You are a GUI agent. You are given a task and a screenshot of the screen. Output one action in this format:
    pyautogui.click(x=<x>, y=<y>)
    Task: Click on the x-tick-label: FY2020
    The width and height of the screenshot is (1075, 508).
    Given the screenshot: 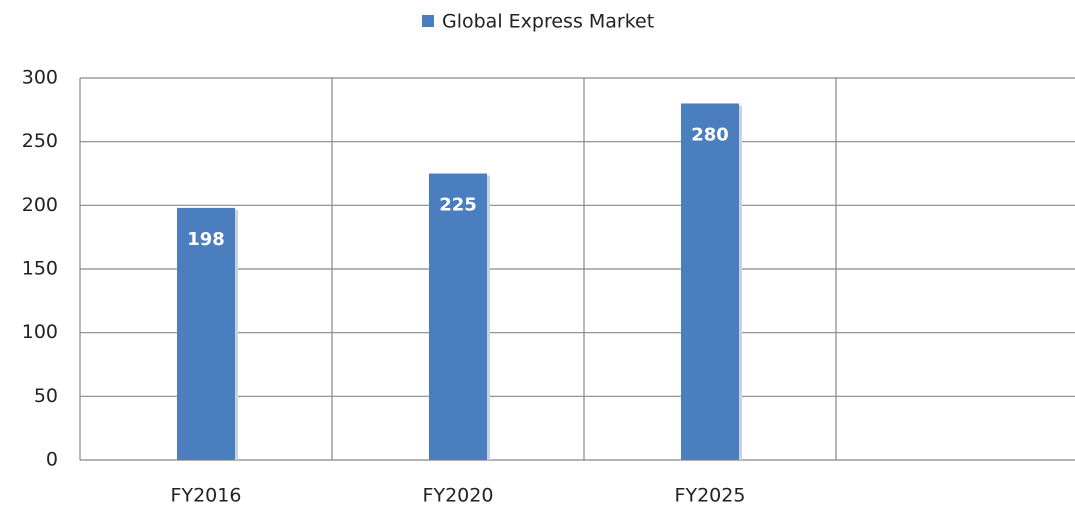 What is the action you would take?
    pyautogui.click(x=458, y=496)
    